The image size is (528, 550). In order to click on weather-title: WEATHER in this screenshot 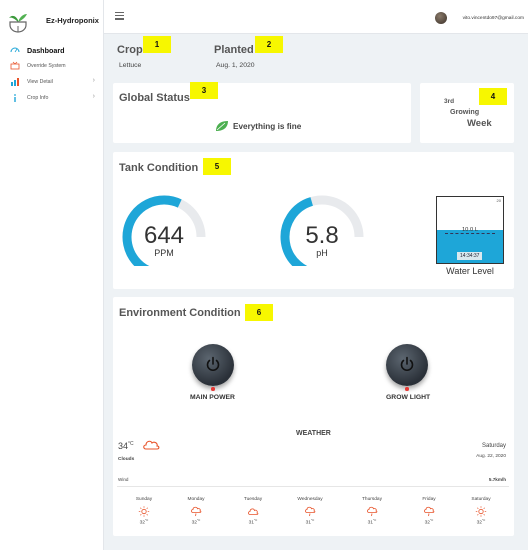, I will do `click(313, 433)`.